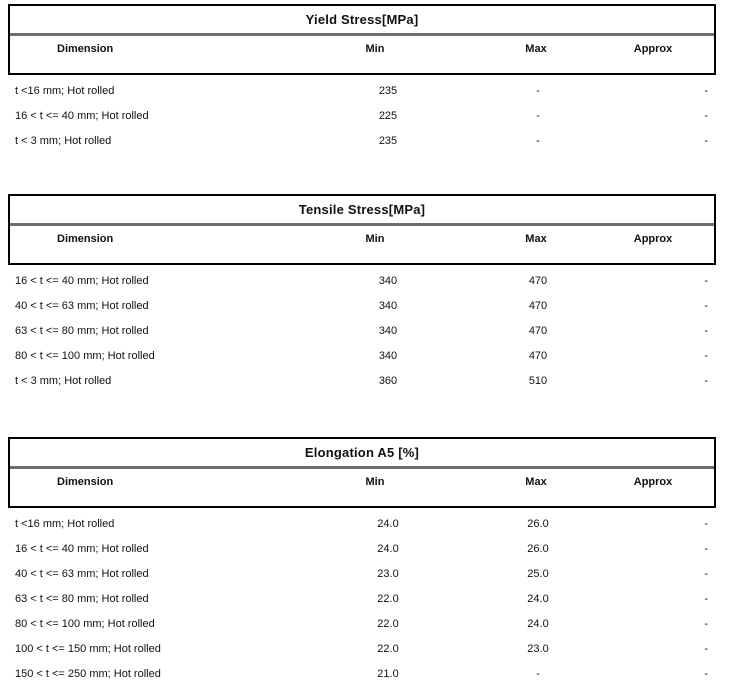  What do you see at coordinates (362, 648) in the screenshot?
I see `table-row: 100 < t <= 150 mm; Hot rolled 22.0 23.0 -` at bounding box center [362, 648].